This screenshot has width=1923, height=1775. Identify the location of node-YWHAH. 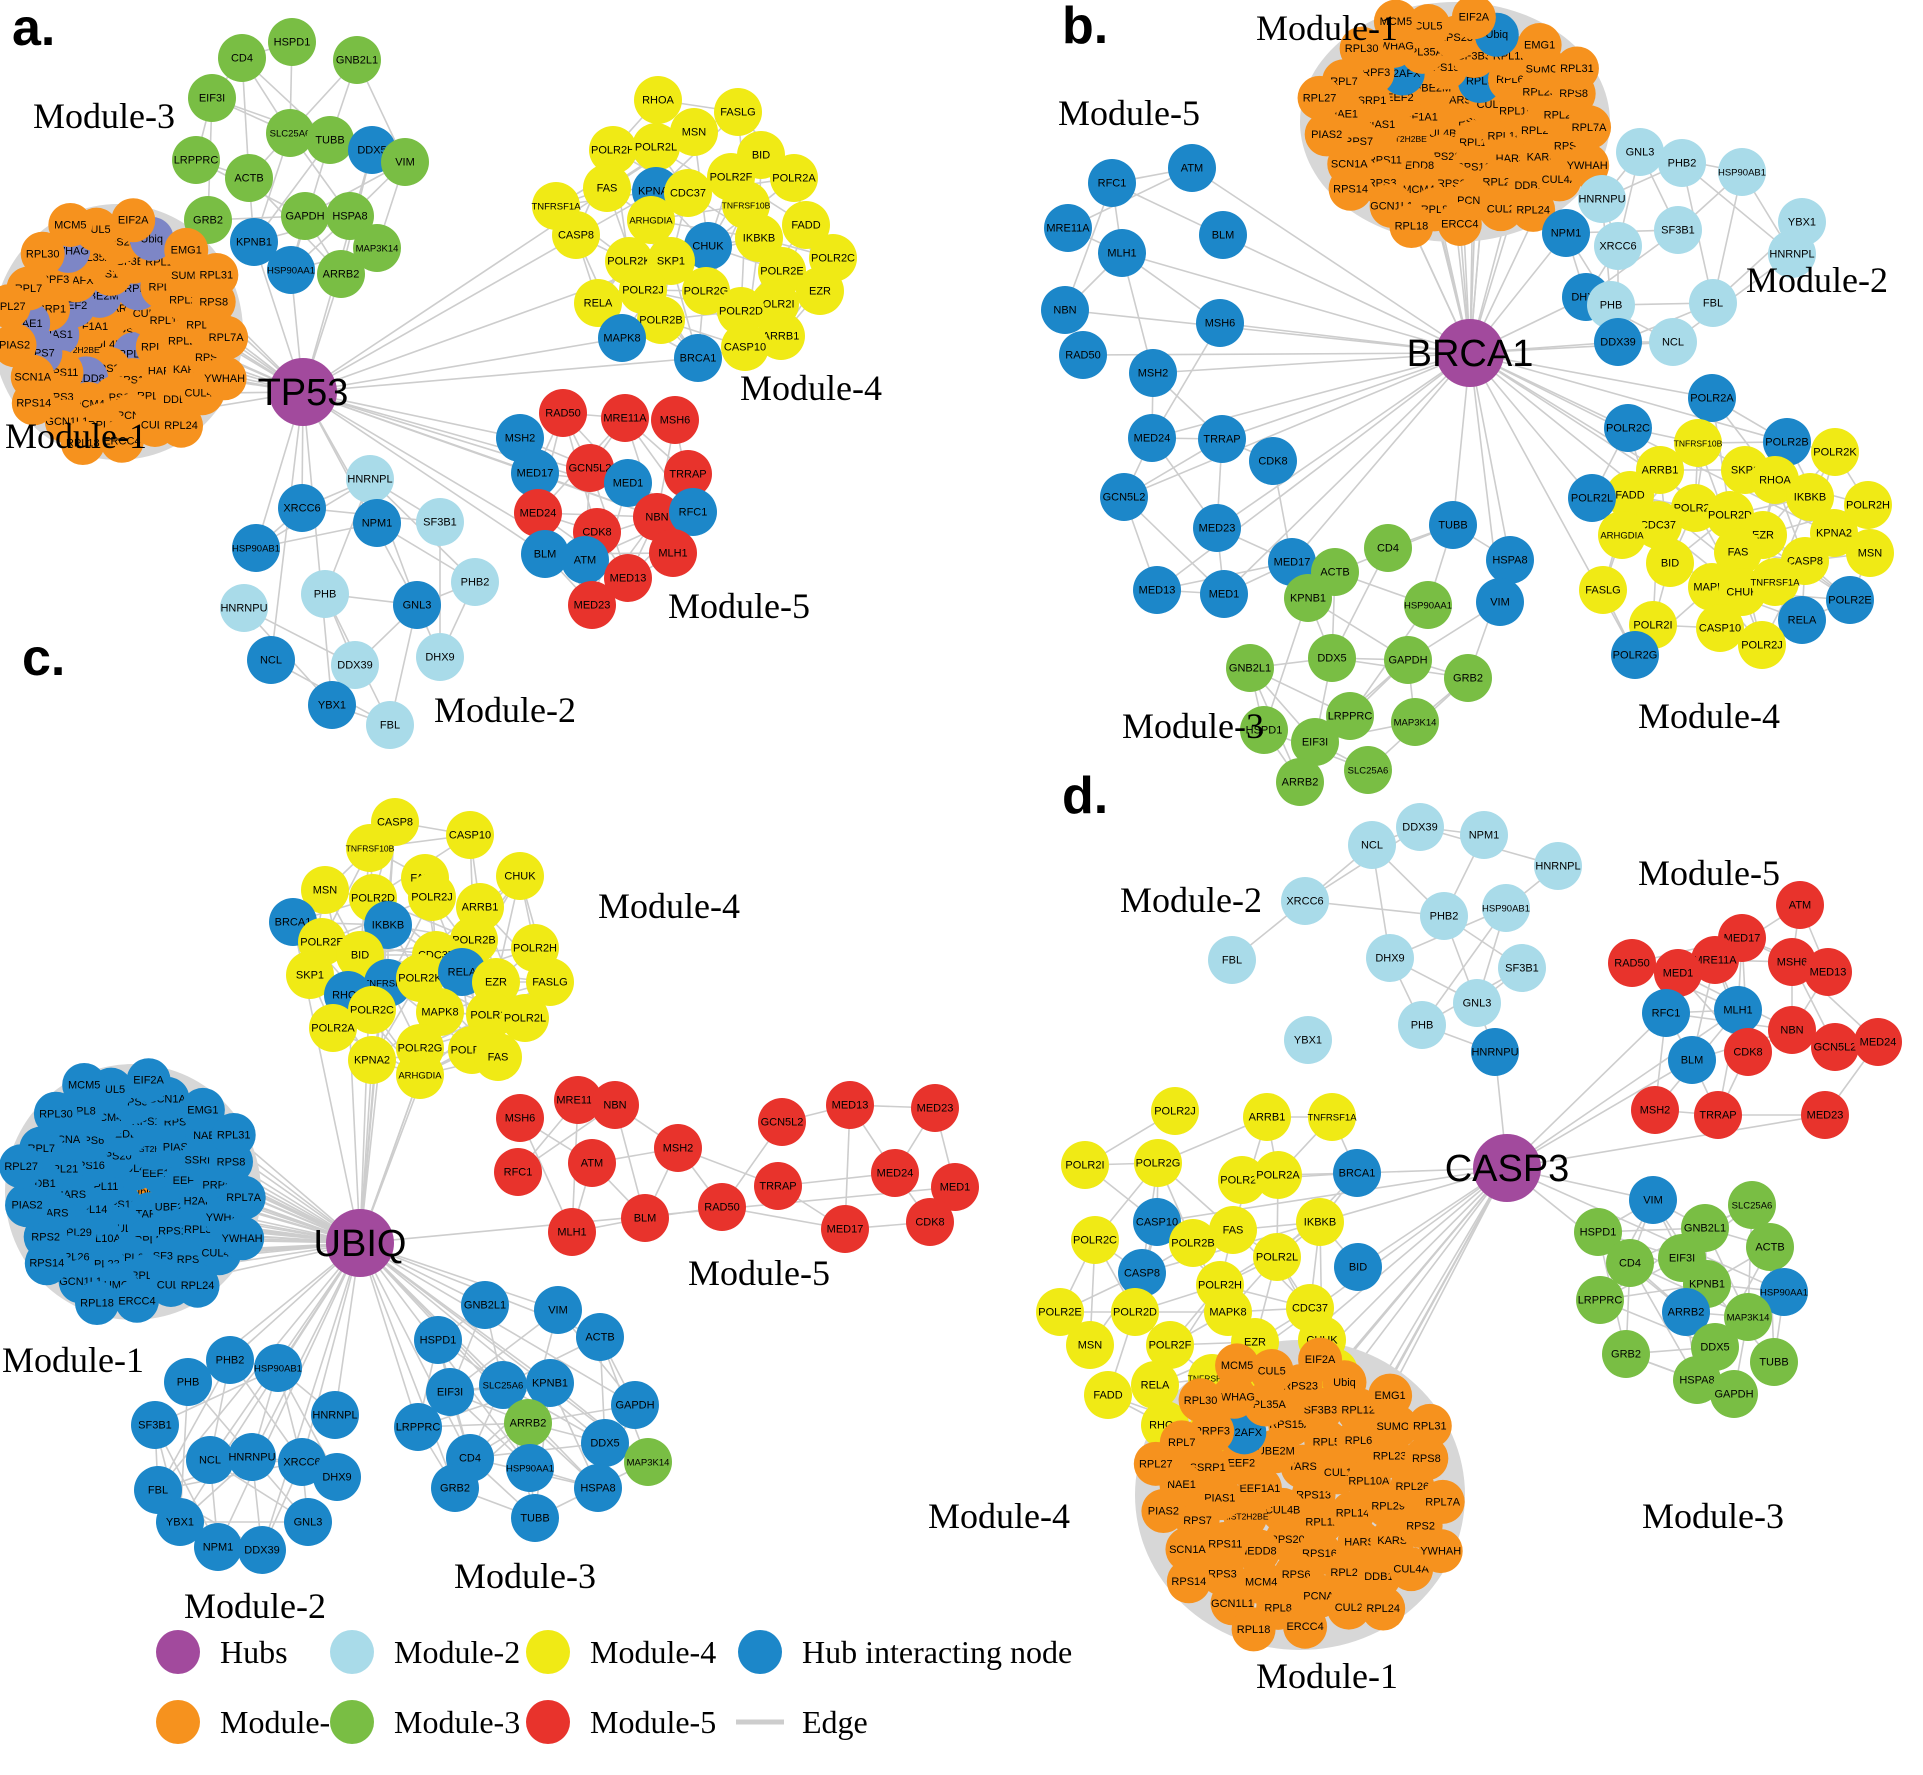
(224, 378).